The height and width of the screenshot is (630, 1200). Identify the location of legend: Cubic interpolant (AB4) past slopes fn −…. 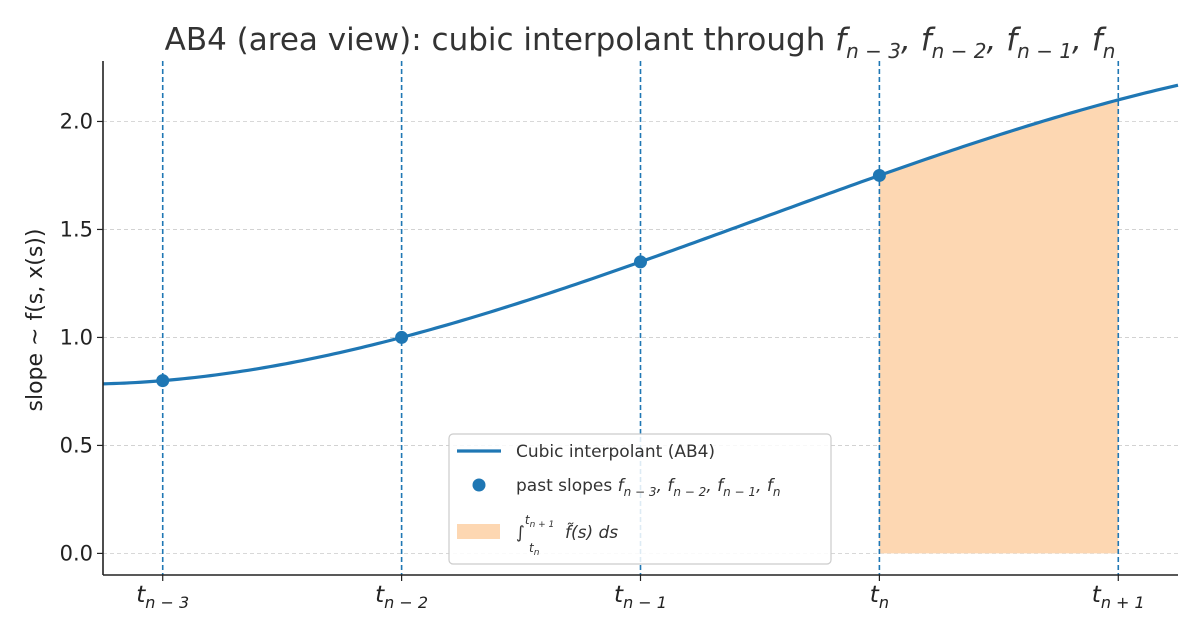
(640, 499).